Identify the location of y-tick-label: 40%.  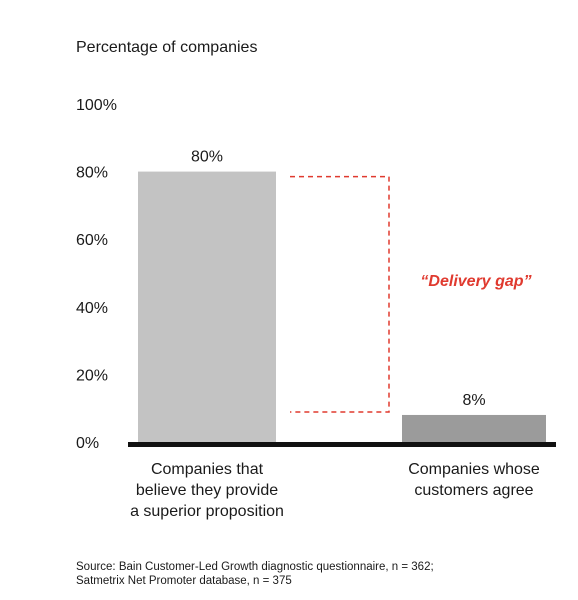
(92, 308).